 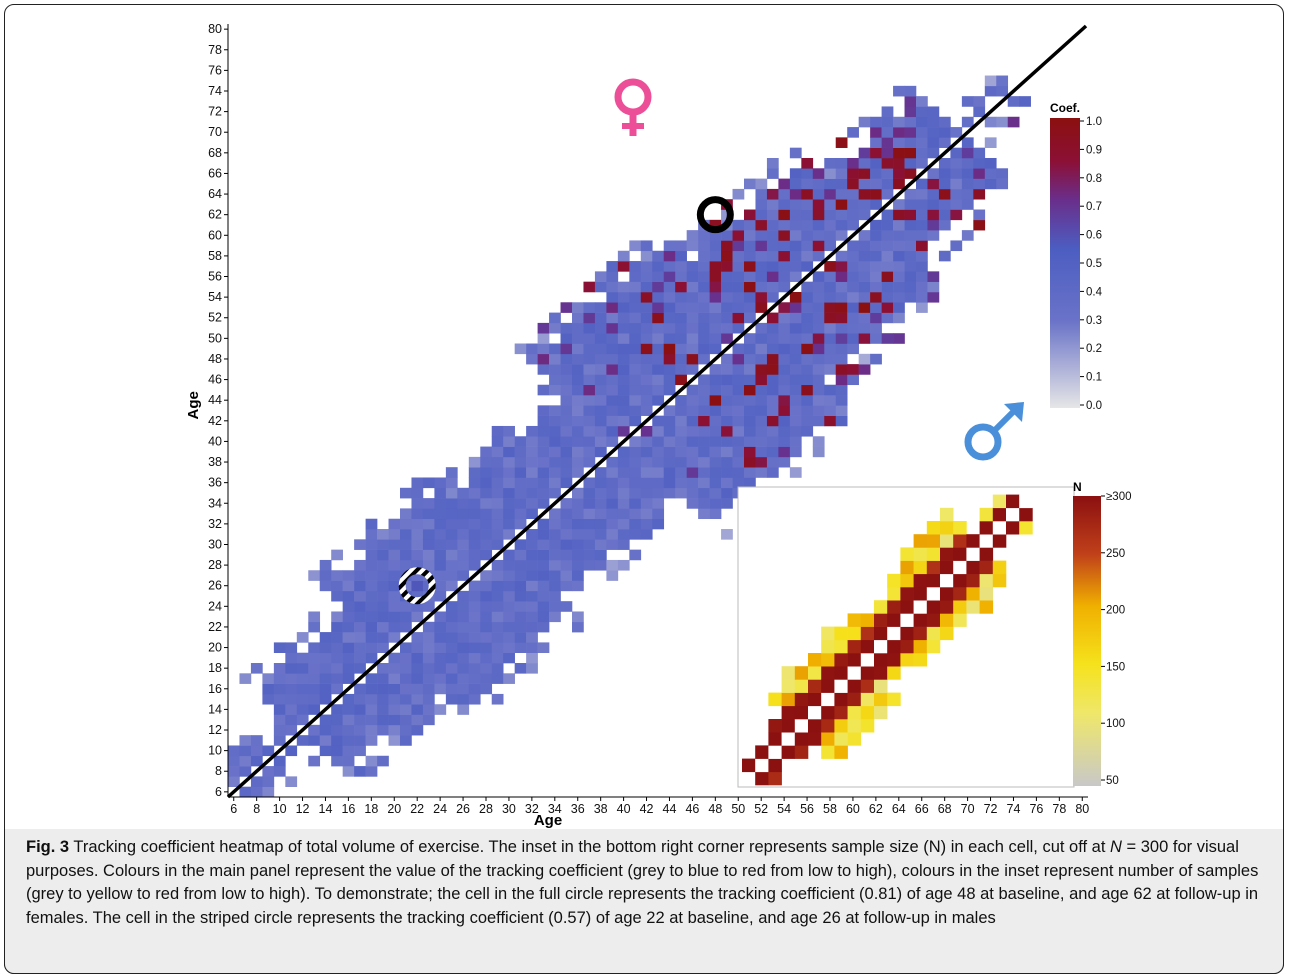 I want to click on highlight-markers, so click(x=566, y=400).